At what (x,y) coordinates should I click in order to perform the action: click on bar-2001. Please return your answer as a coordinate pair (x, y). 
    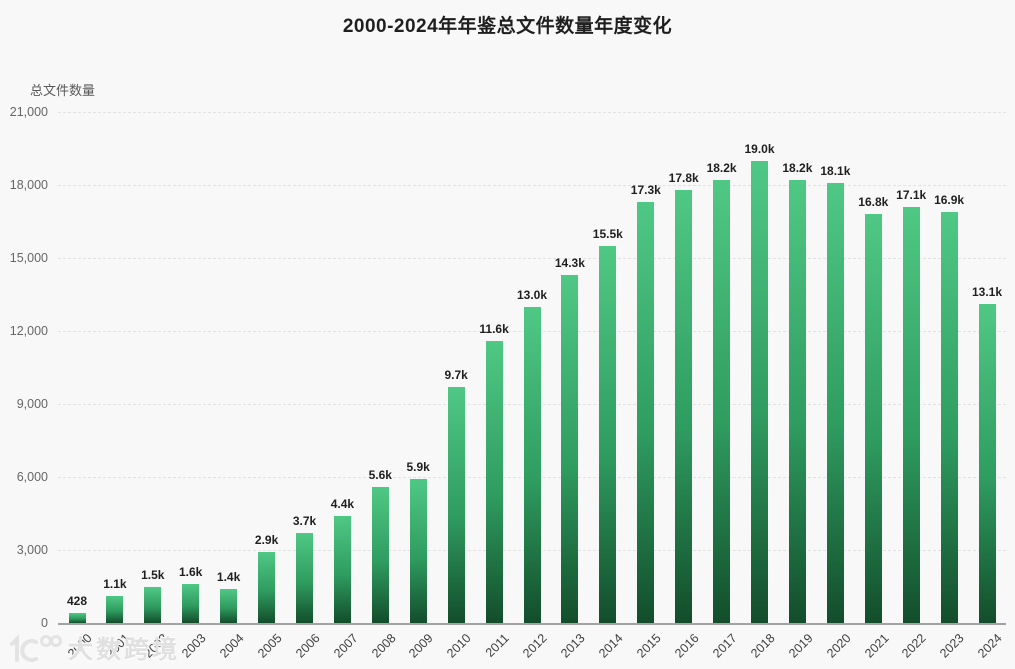
    Looking at the image, I should click on (115, 609).